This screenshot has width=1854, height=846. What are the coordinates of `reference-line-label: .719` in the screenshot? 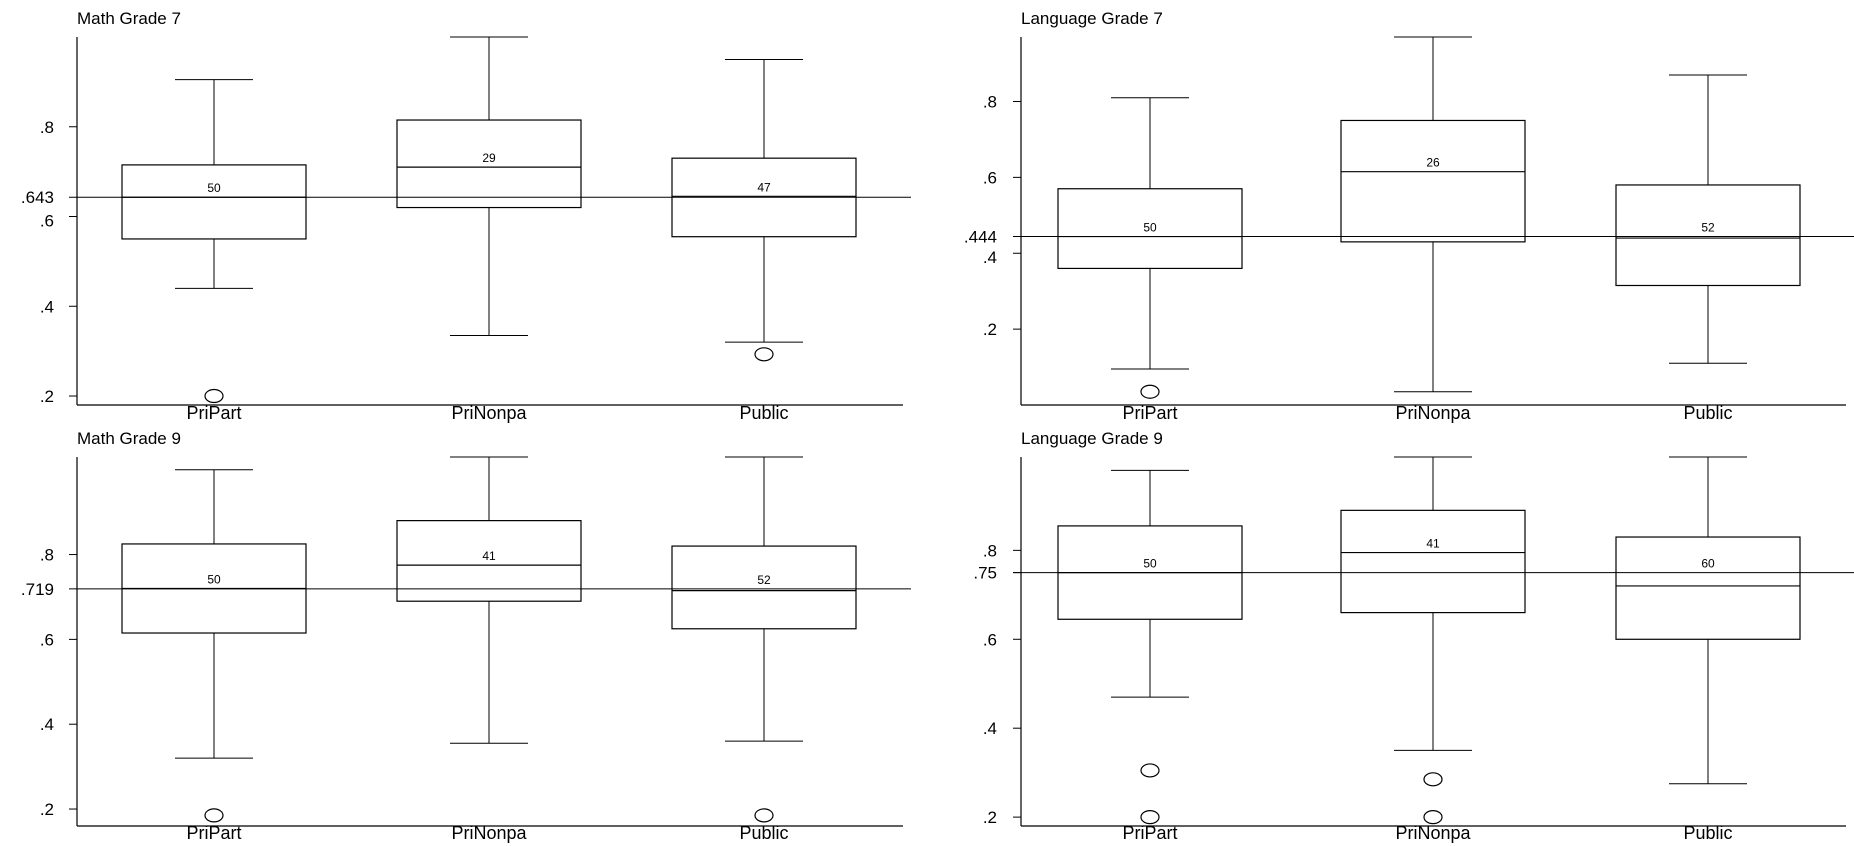 It's located at (37, 589).